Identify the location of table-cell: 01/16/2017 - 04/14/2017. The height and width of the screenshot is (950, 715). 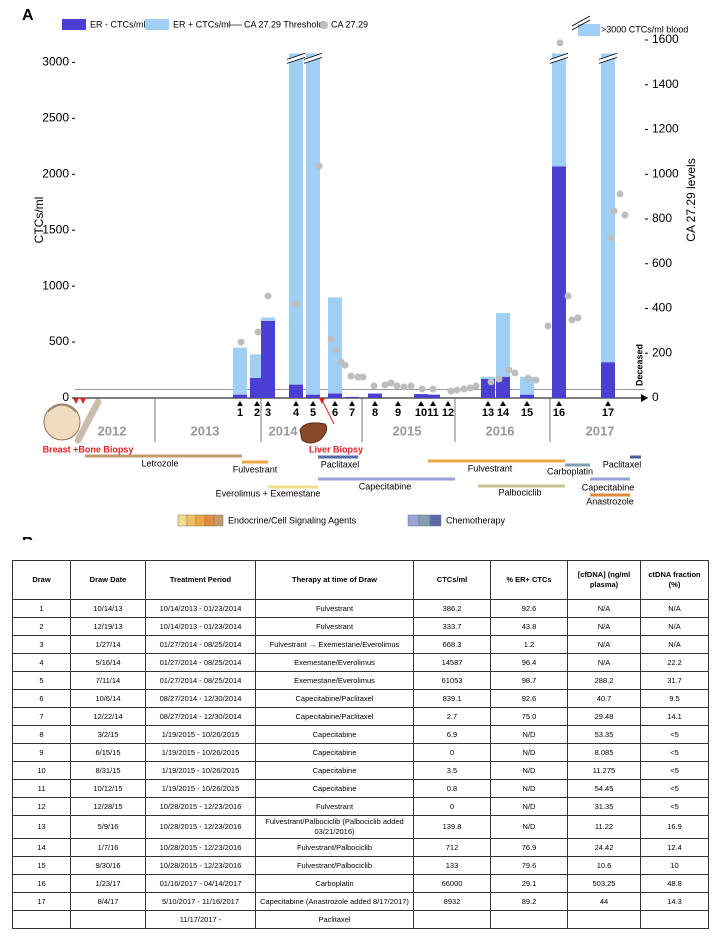
(200, 883).